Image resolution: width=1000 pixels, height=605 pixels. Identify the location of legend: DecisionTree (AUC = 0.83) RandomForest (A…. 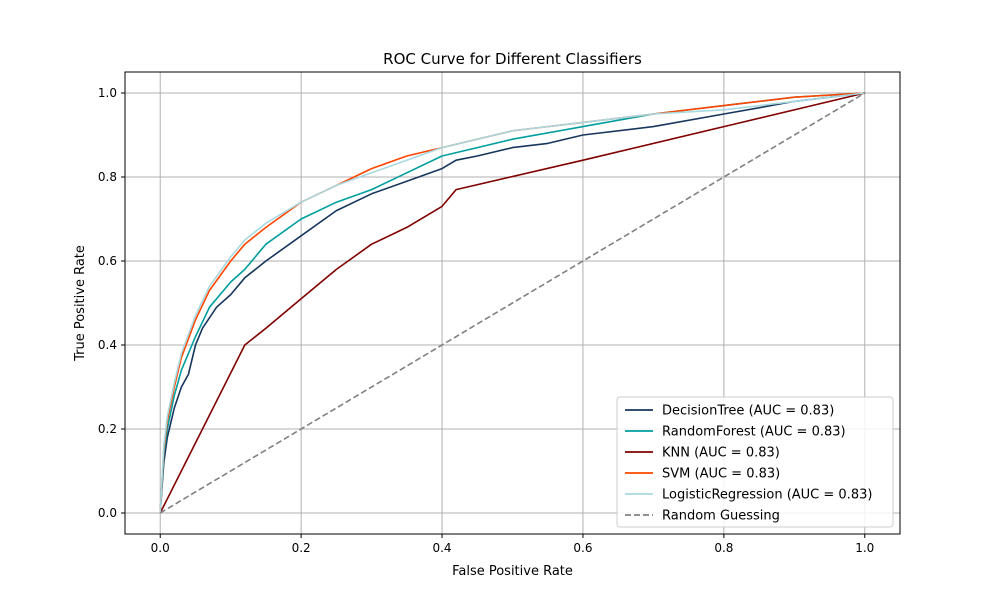
(755, 462).